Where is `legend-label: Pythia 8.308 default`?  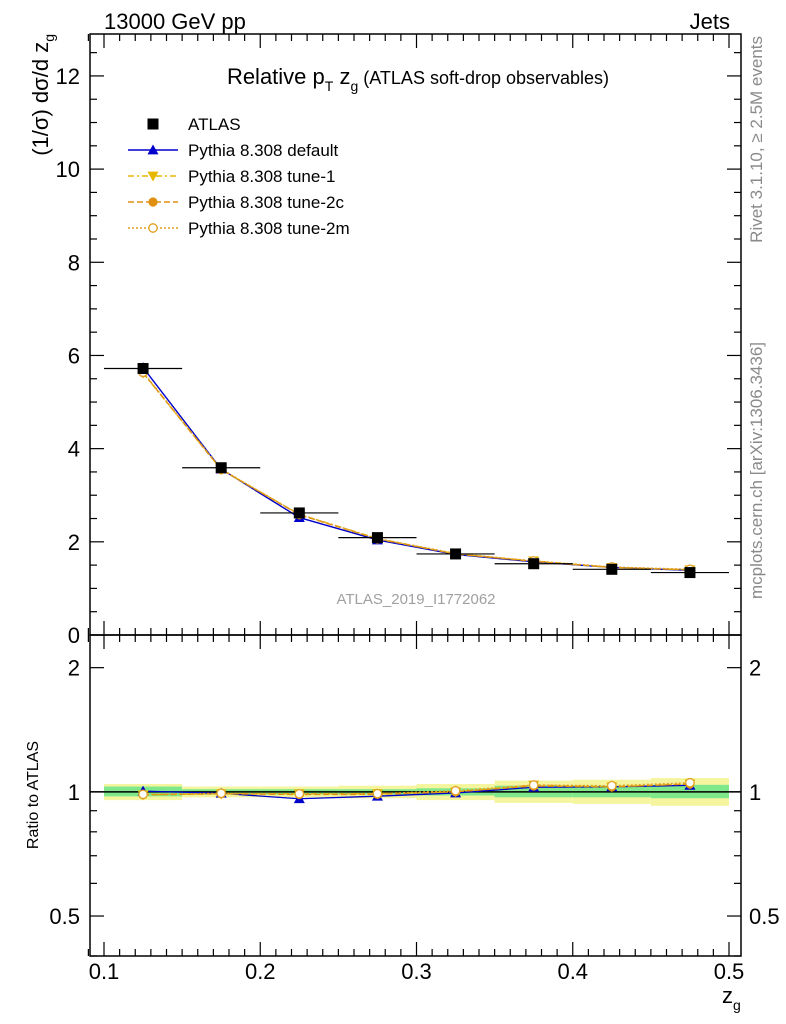
legend-label: Pythia 8.308 default is located at coordinates (263, 150).